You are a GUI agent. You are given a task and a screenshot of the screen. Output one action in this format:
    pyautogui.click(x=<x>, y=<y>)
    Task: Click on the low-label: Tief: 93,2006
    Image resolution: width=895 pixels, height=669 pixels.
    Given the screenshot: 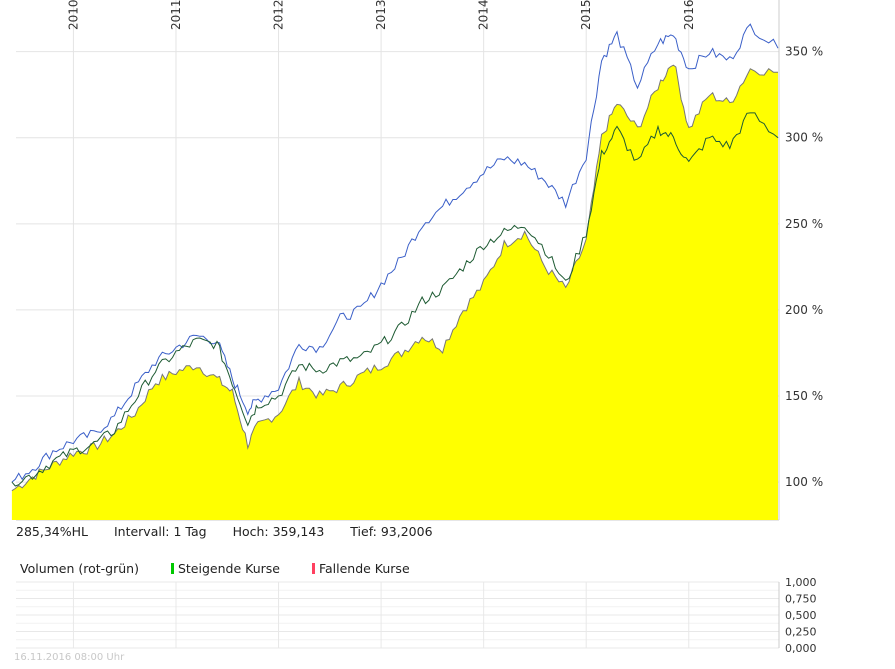 What is the action you would take?
    pyautogui.click(x=391, y=531)
    